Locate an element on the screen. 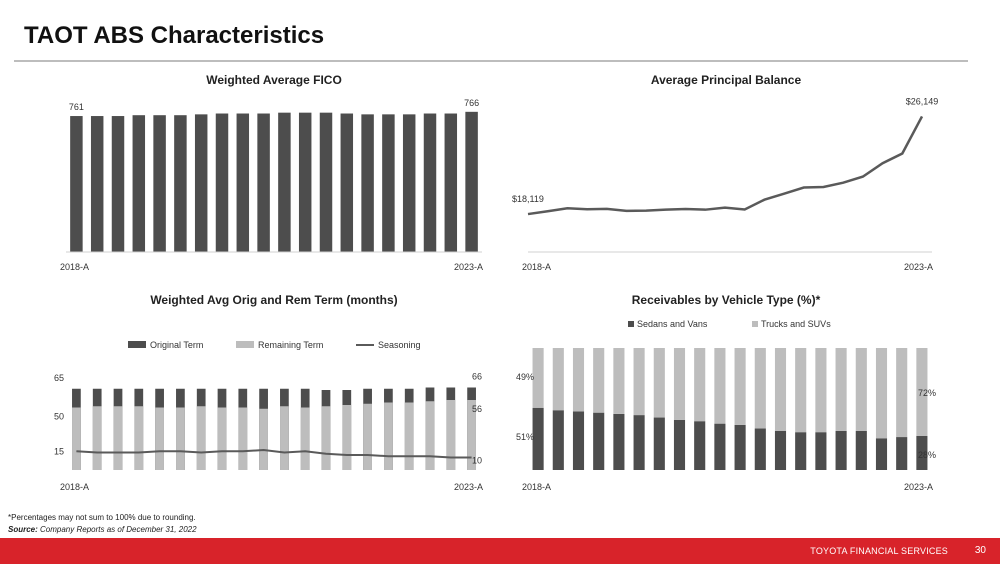 The width and height of the screenshot is (1000, 564). footer-bar: TOYOTA FINANCIAL SERVICES 30 is located at coordinates (500, 551).